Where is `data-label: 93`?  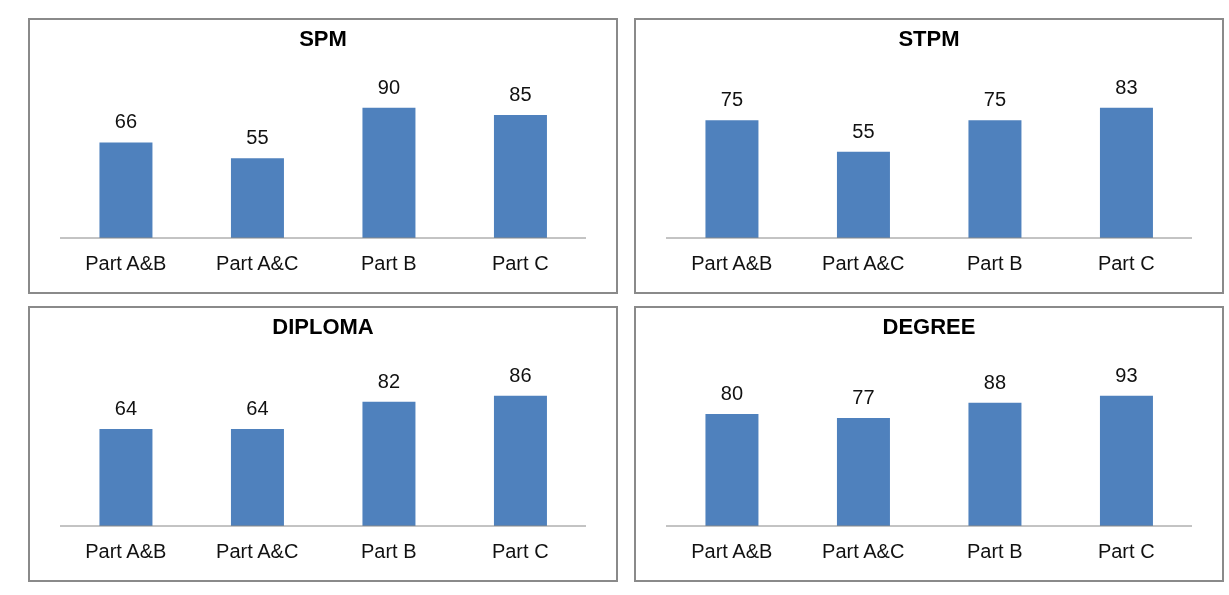
data-label: 93 is located at coordinates (1126, 374).